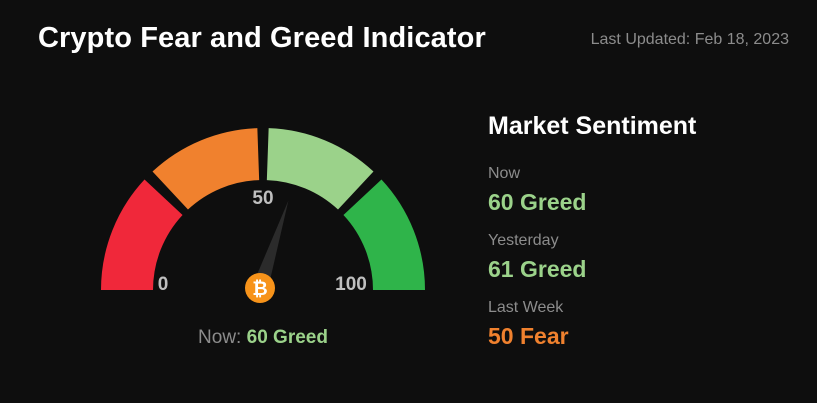 This screenshot has width=817, height=403. I want to click on sentiment-label: Yesterday, so click(523, 240).